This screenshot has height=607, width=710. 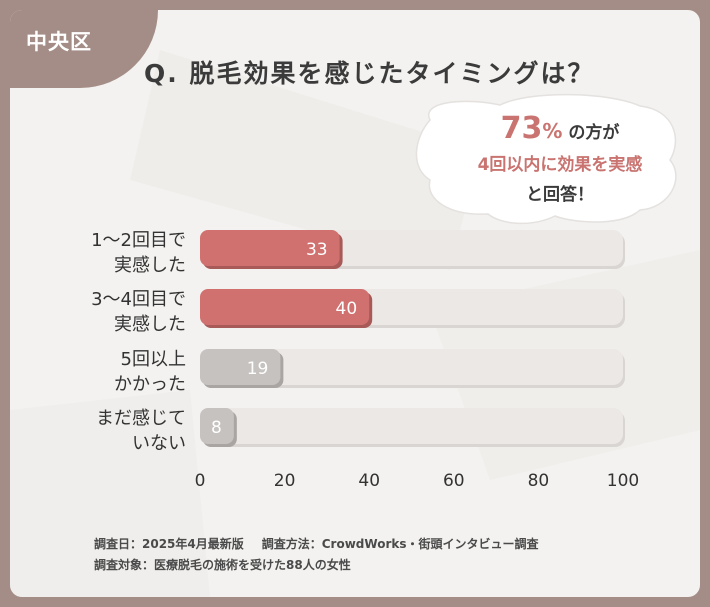 What do you see at coordinates (59, 42) in the screenshot?
I see `region-badge-label: 中央区` at bounding box center [59, 42].